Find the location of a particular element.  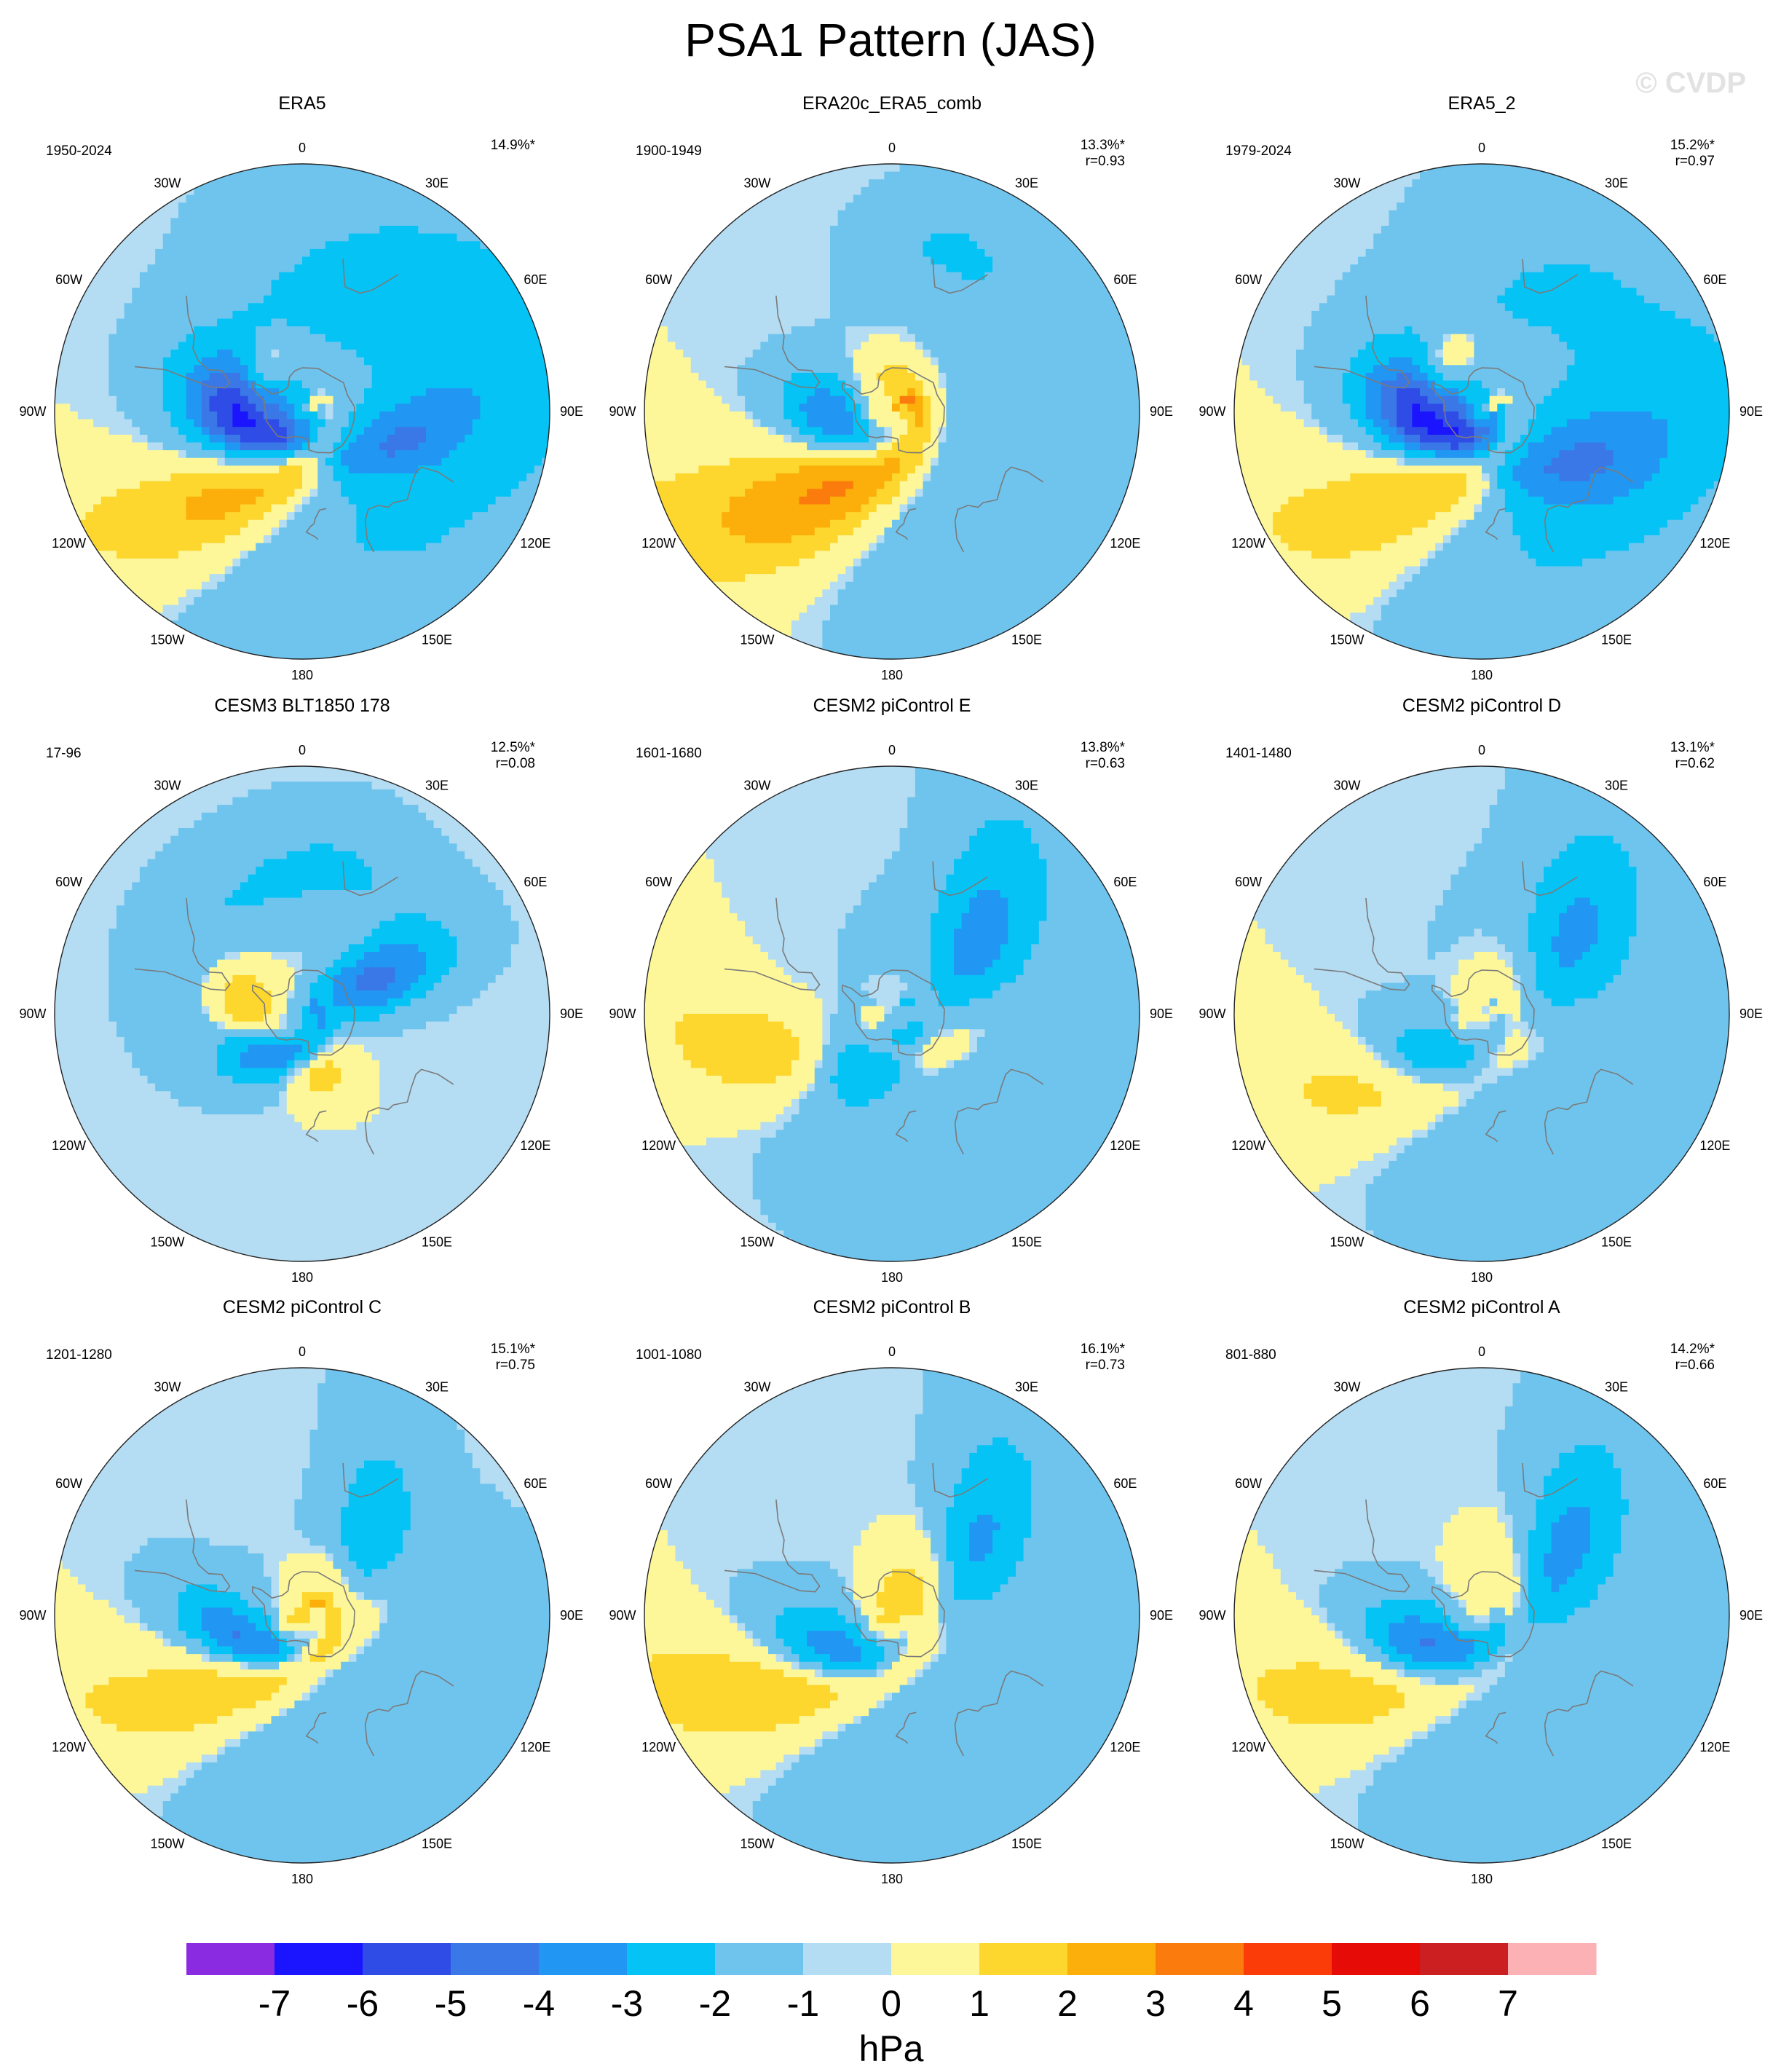

panel-title: CESM2 piControl A is located at coordinates (1481, 1307).